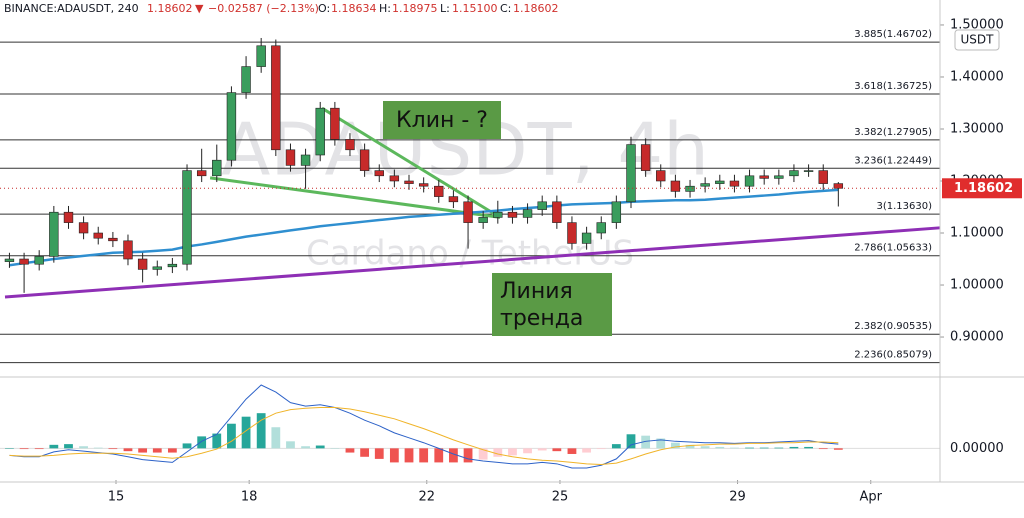  What do you see at coordinates (354, 8) in the screenshot?
I see `open-value: 1.18634` at bounding box center [354, 8].